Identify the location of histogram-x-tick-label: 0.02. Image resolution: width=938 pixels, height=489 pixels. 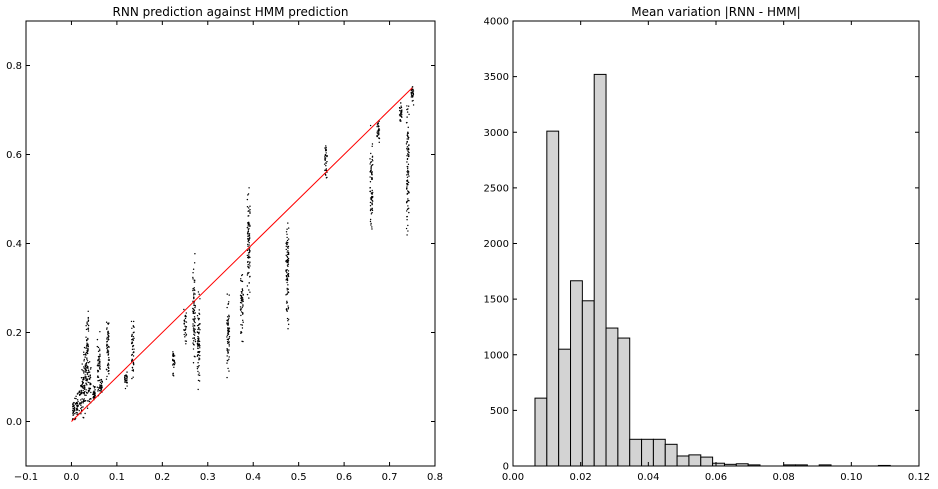
(581, 477).